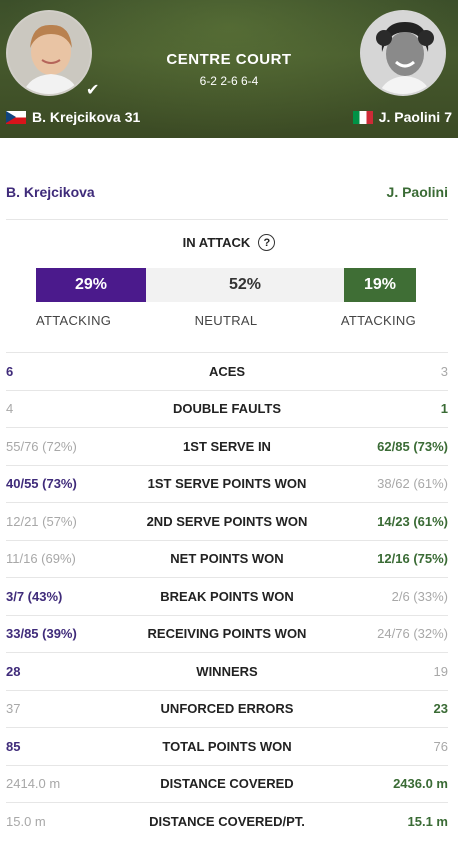 The image size is (458, 843). I want to click on stat-label: WINNERS, so click(227, 671).